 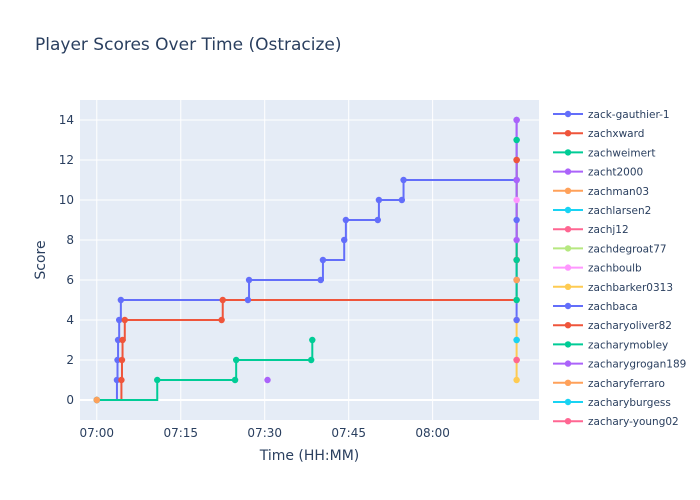 I want to click on data-point-zachboulb, so click(x=516, y=200).